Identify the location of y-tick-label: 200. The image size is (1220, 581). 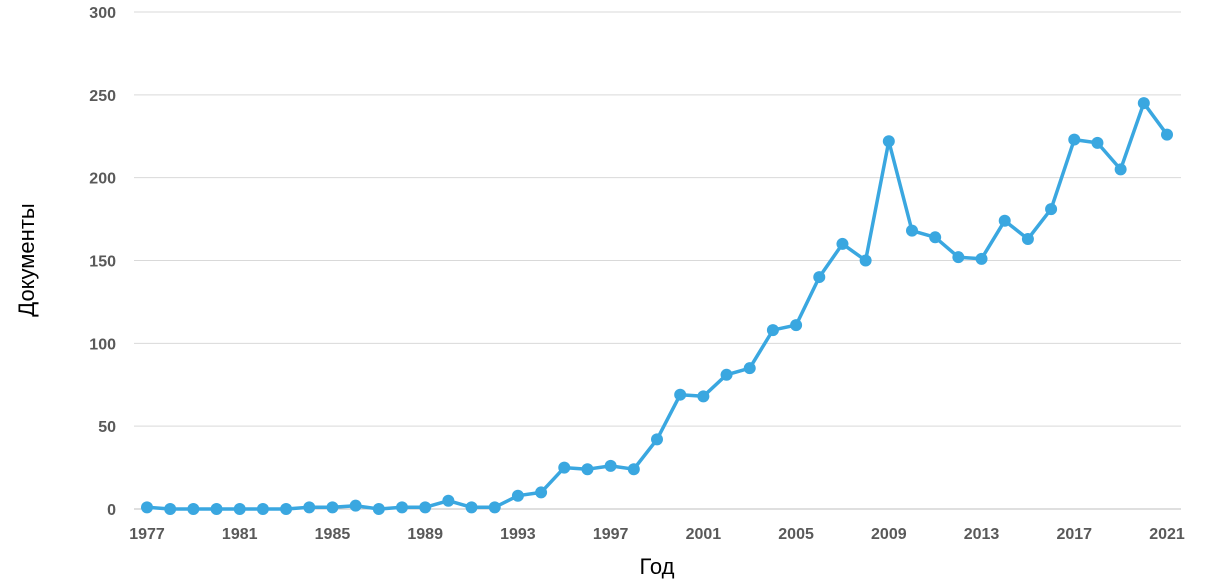
(102, 179).